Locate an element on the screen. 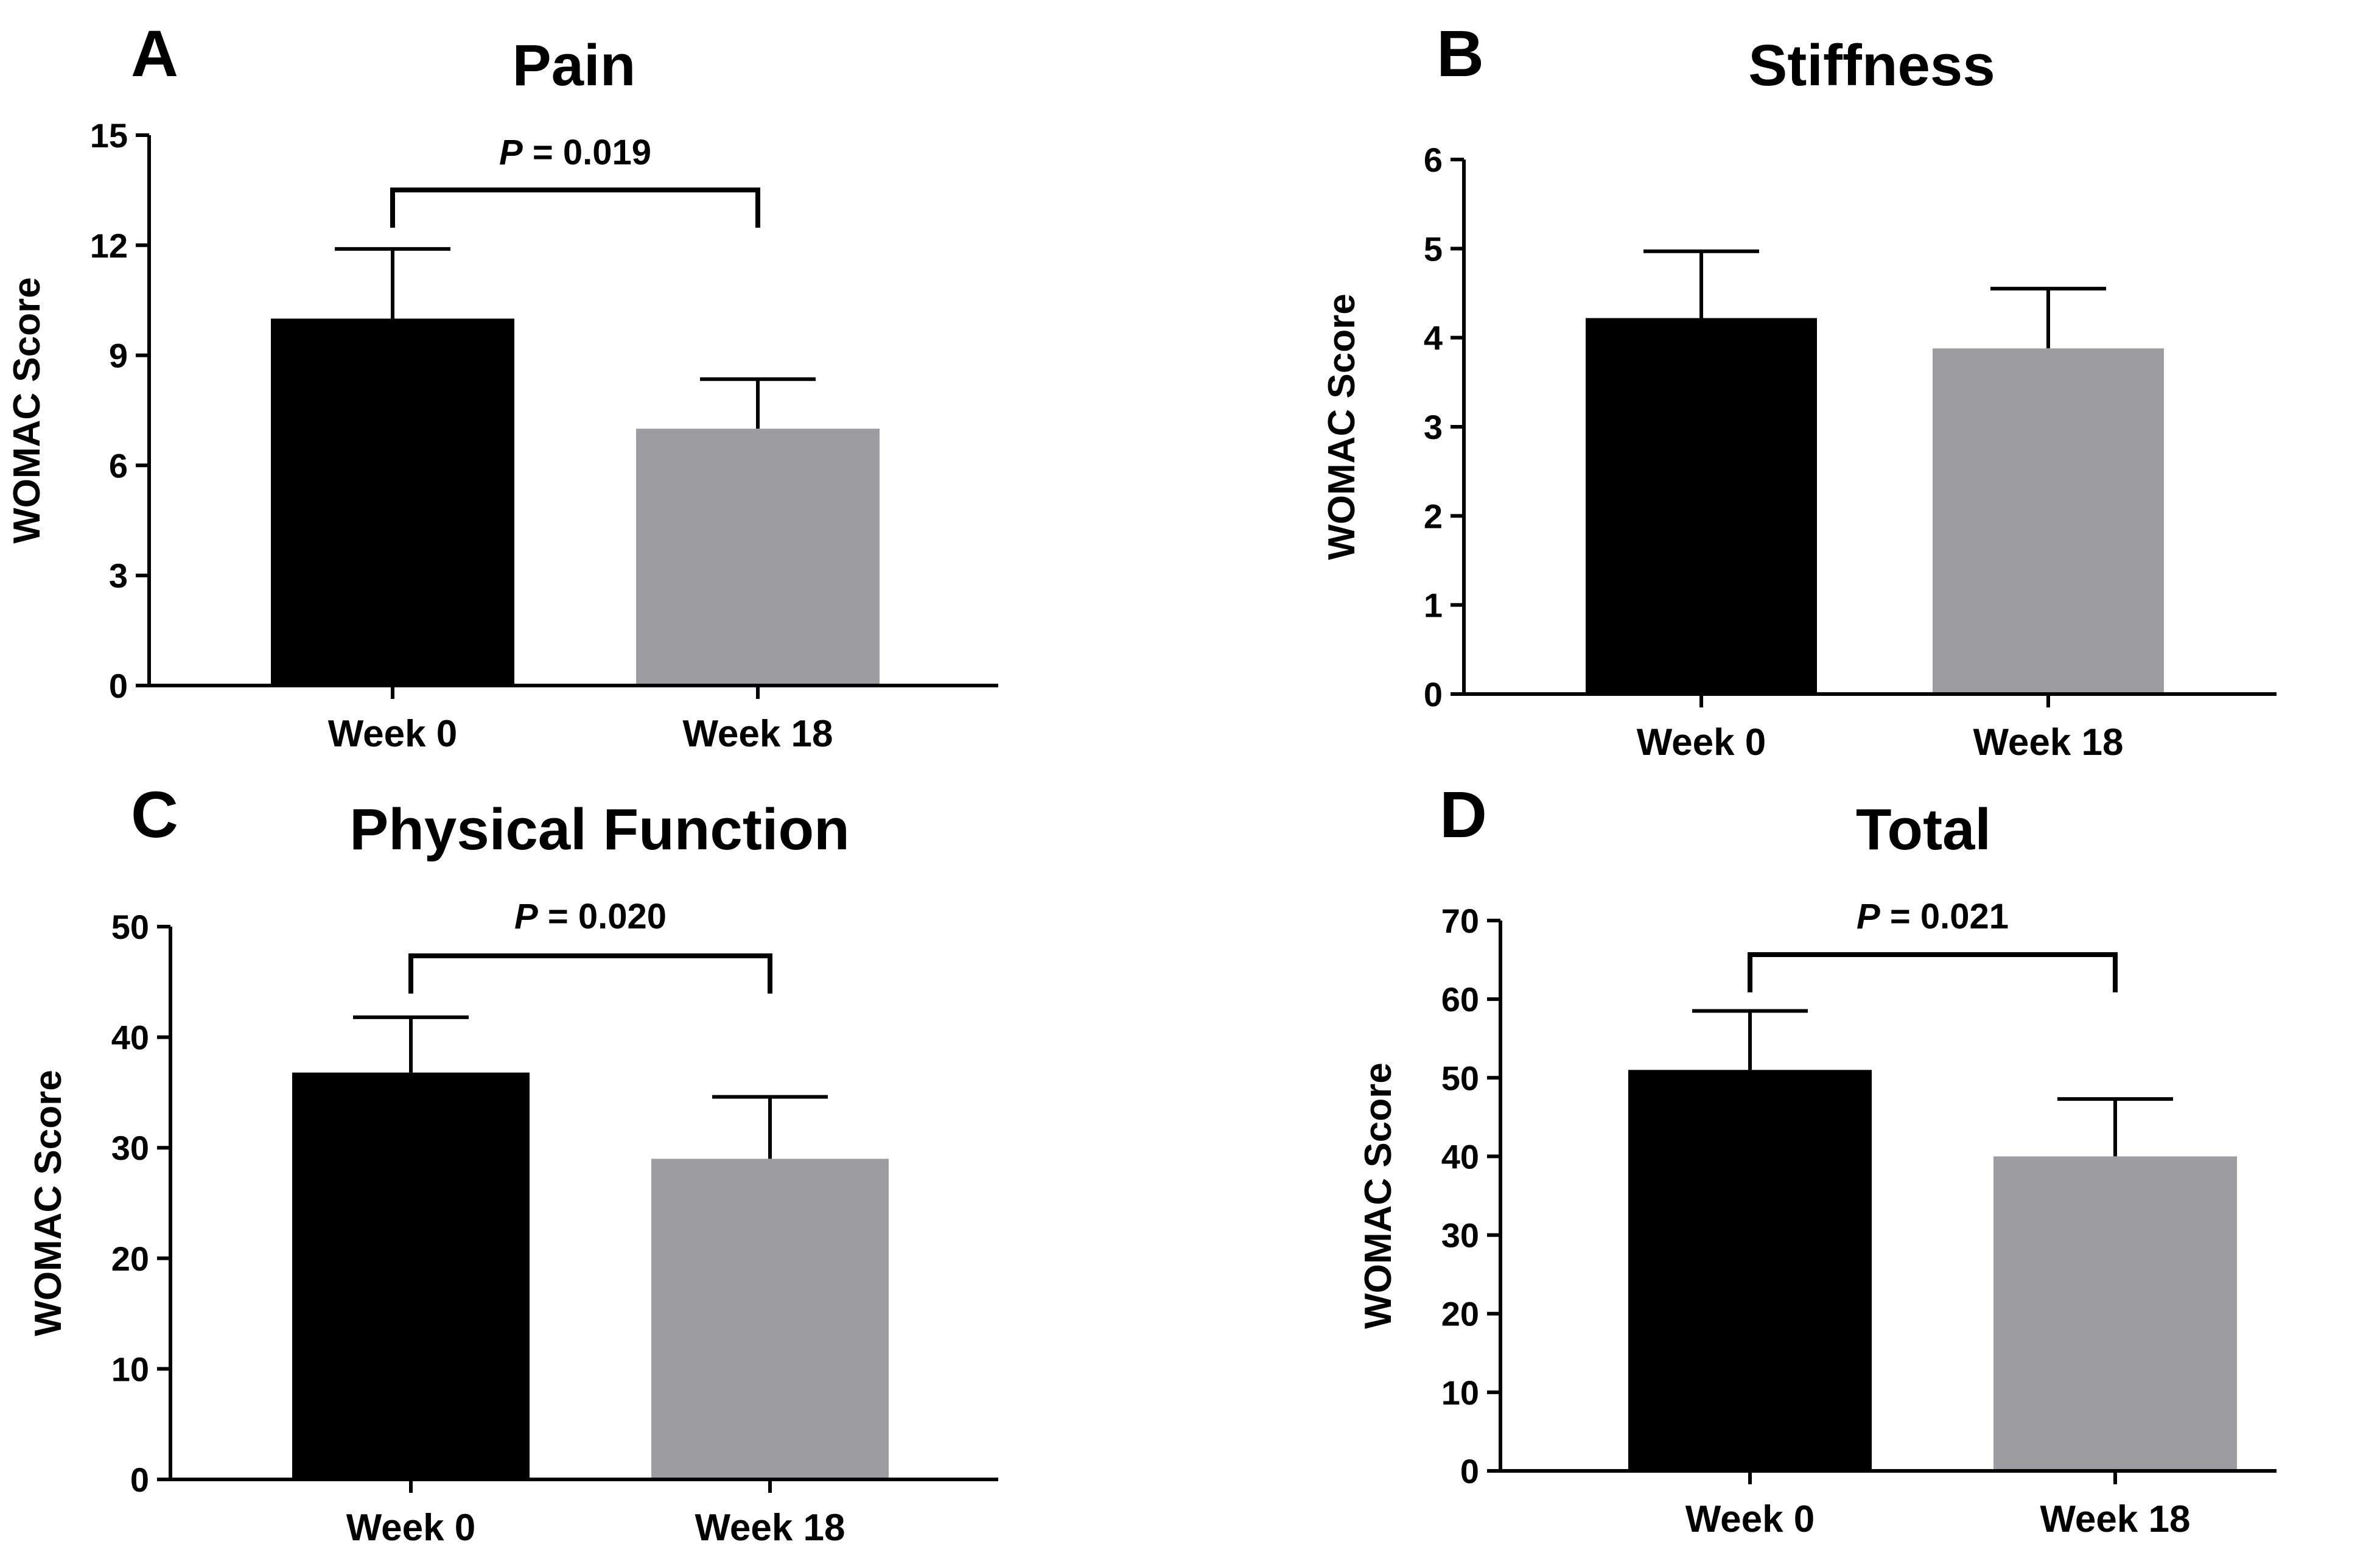  p-value: = 0.019 is located at coordinates (587, 152).